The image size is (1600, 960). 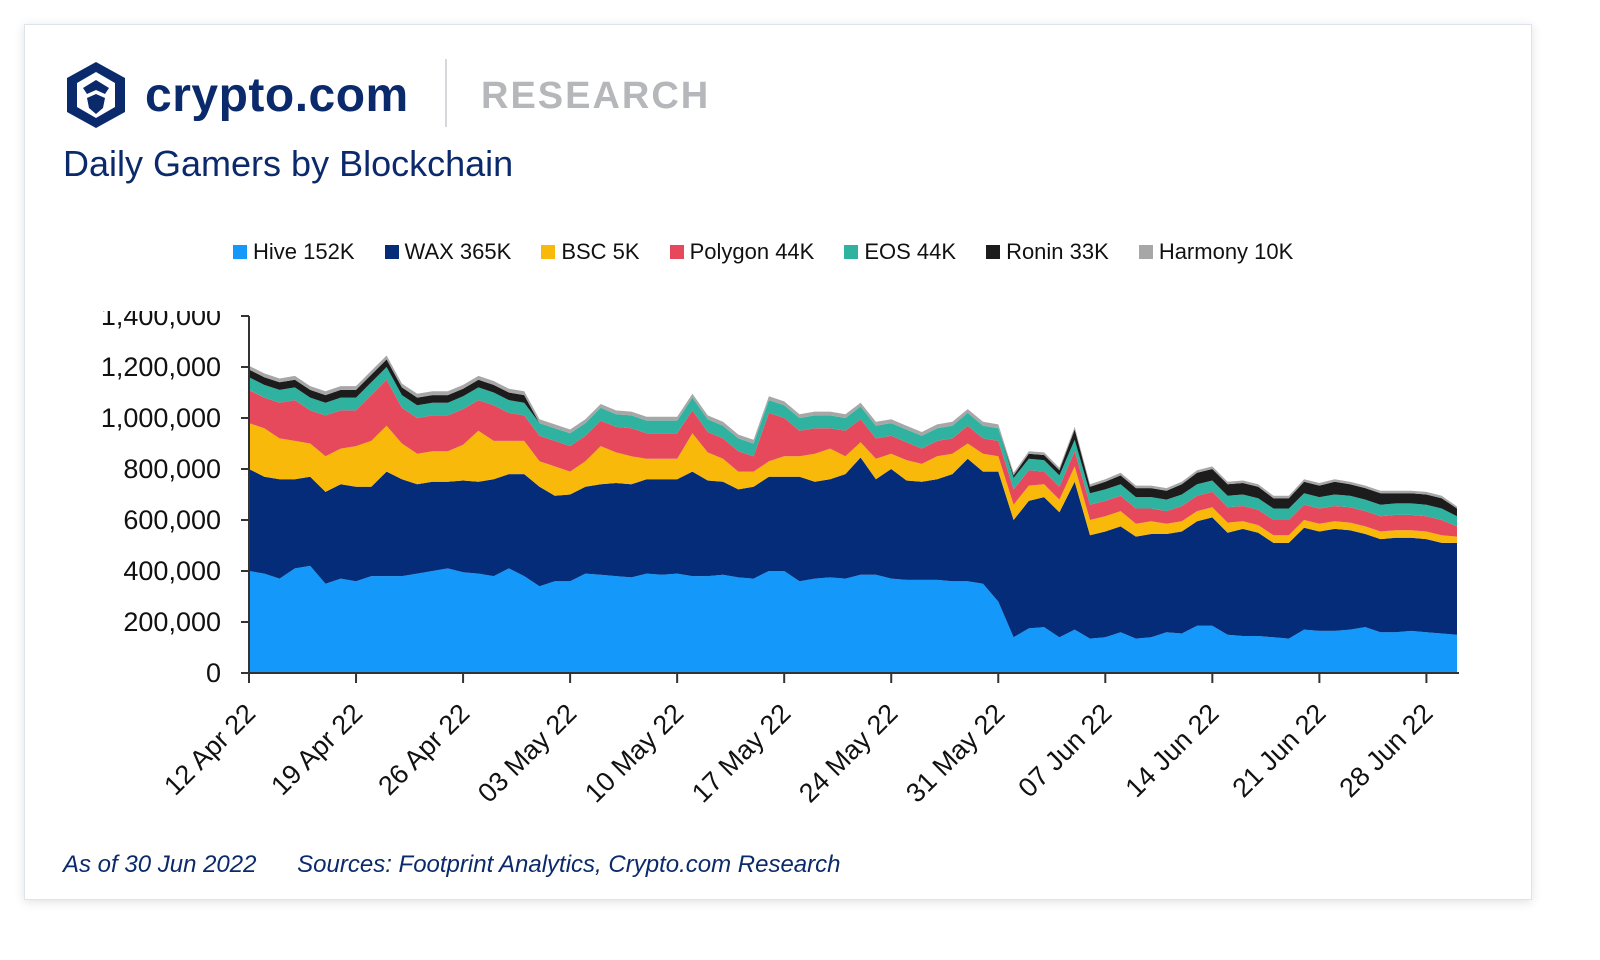 I want to click on legend-label: Polygon 44K, so click(x=752, y=251).